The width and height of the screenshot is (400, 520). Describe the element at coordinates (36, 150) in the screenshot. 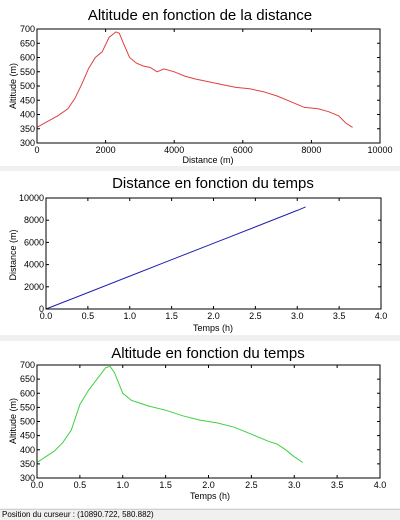

I see `x-tick-label: 0` at that location.